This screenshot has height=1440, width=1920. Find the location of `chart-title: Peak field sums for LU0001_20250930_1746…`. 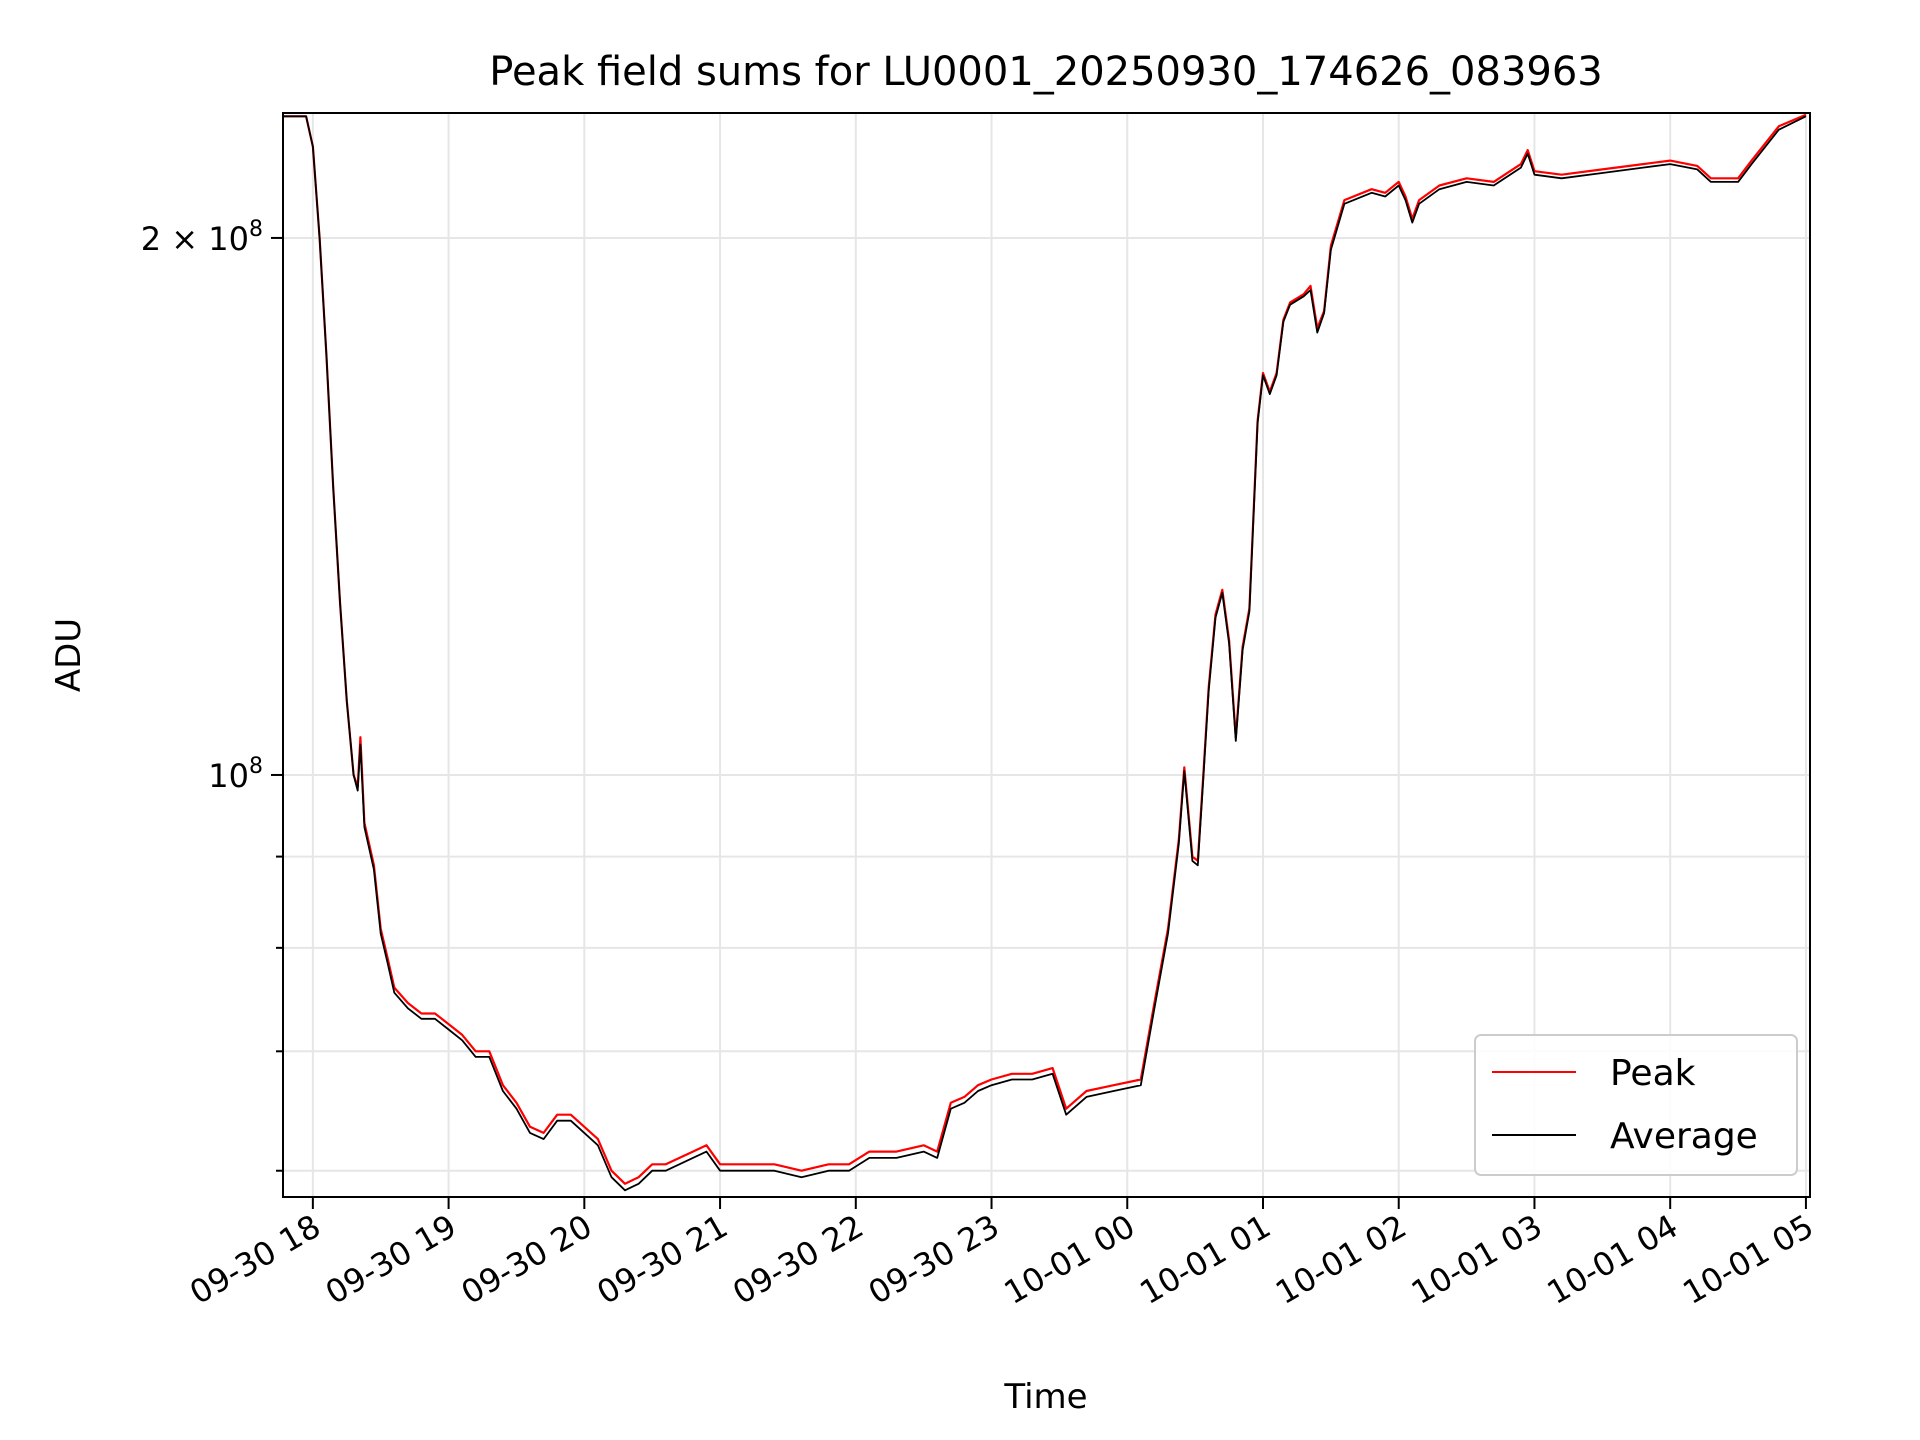

chart-title: Peak field sums for LU0001_20250930_1746… is located at coordinates (1046, 72).